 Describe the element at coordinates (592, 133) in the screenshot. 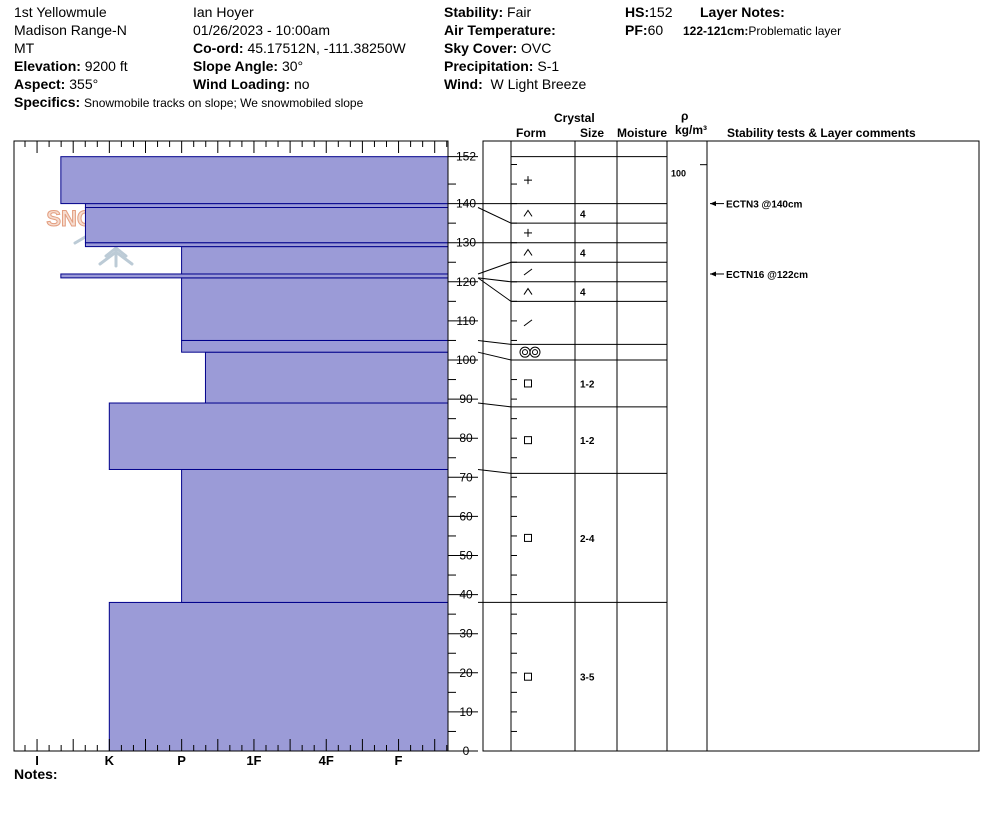

I see `size-header: Size` at that location.